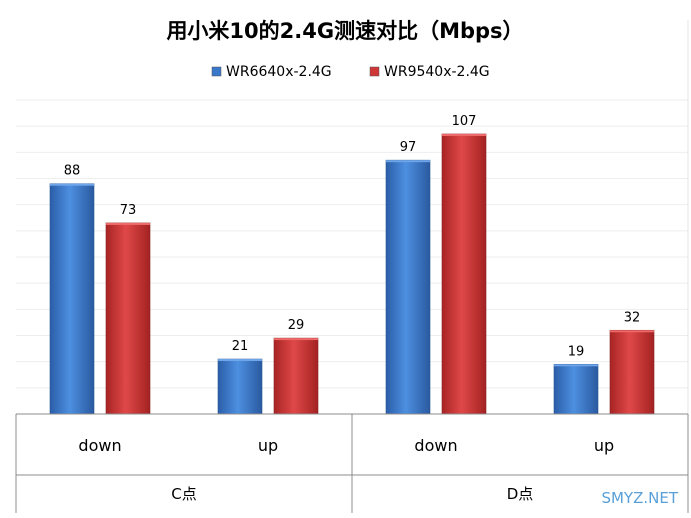  Describe the element at coordinates (408, 147) in the screenshot. I see `data-label: 97` at that location.